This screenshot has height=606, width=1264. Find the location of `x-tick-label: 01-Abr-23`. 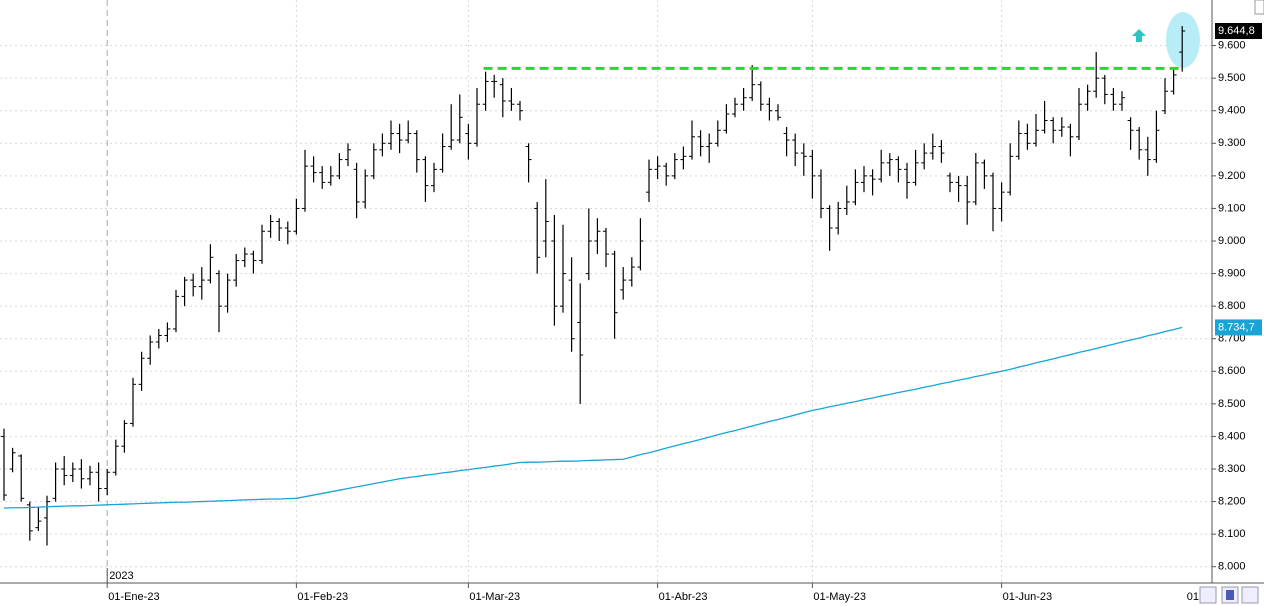

x-tick-label: 01-Abr-23 is located at coordinates (683, 597).